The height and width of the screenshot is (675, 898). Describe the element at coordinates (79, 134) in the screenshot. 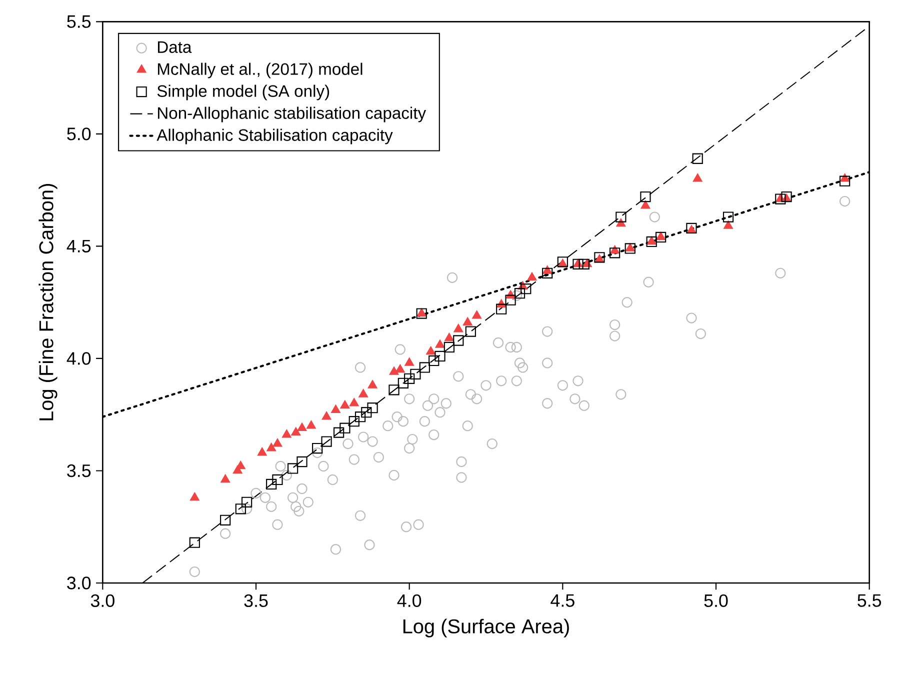

I see `y-tick-label: 5.0` at that location.